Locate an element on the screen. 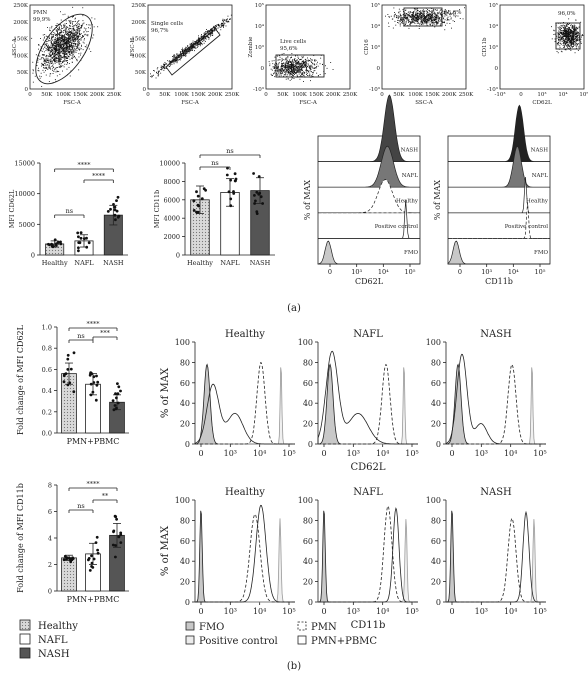  fmo-trace is located at coordinates (496, 556).